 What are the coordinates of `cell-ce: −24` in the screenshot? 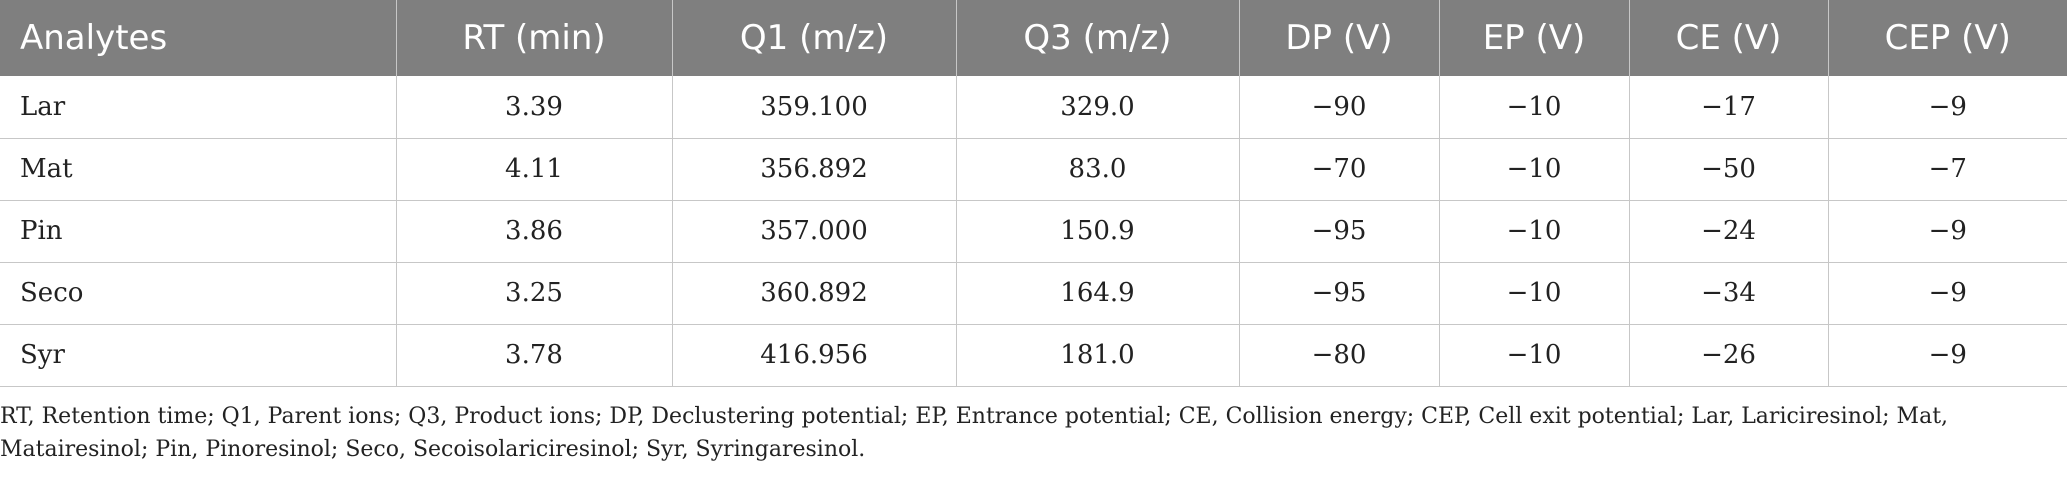 It's located at (1728, 231).